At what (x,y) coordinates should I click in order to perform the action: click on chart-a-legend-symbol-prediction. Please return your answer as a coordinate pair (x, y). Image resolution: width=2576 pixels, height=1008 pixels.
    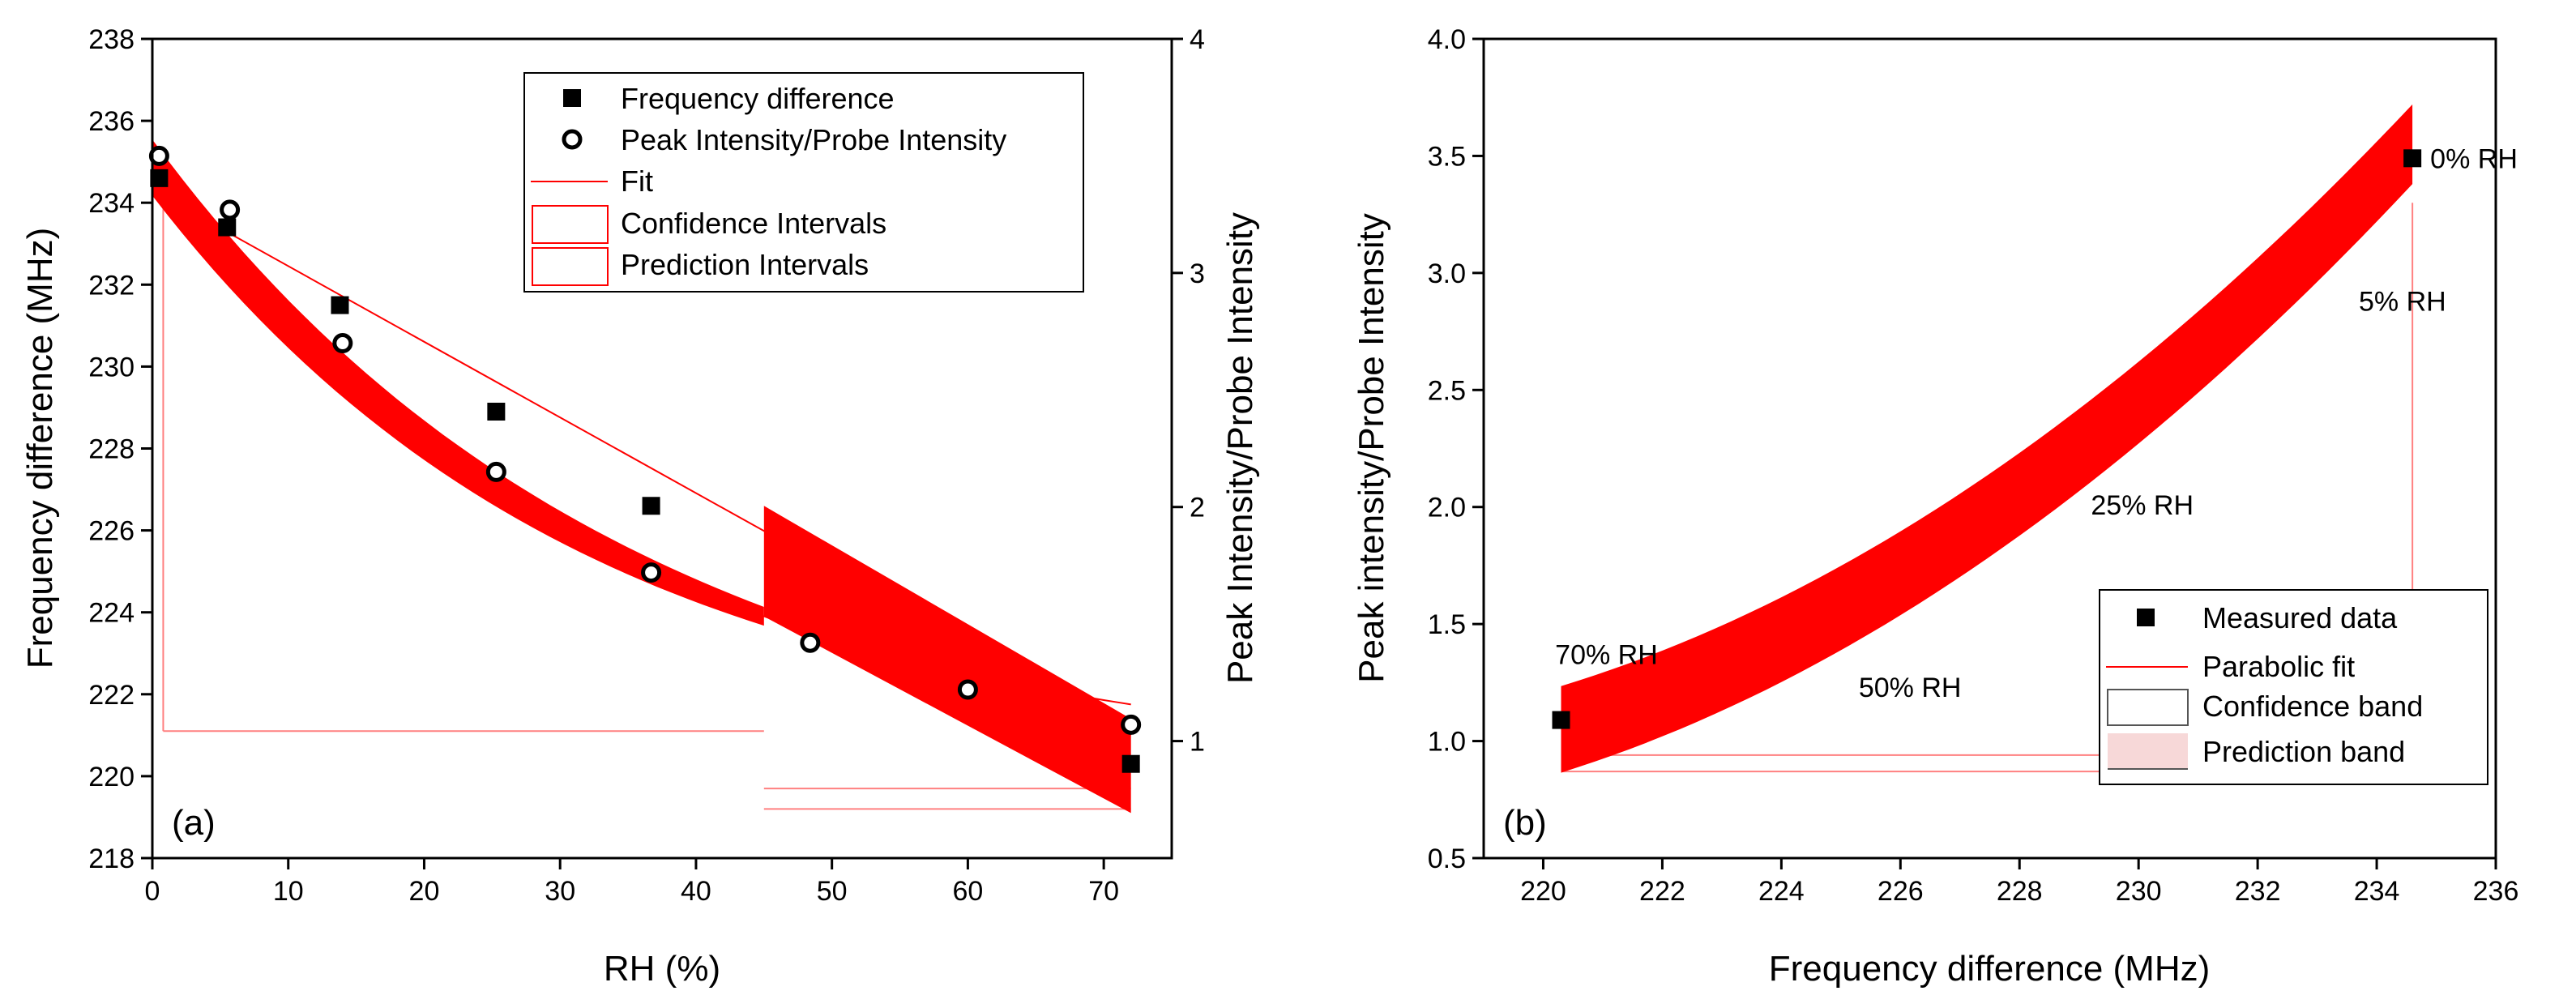
    Looking at the image, I should click on (570, 266).